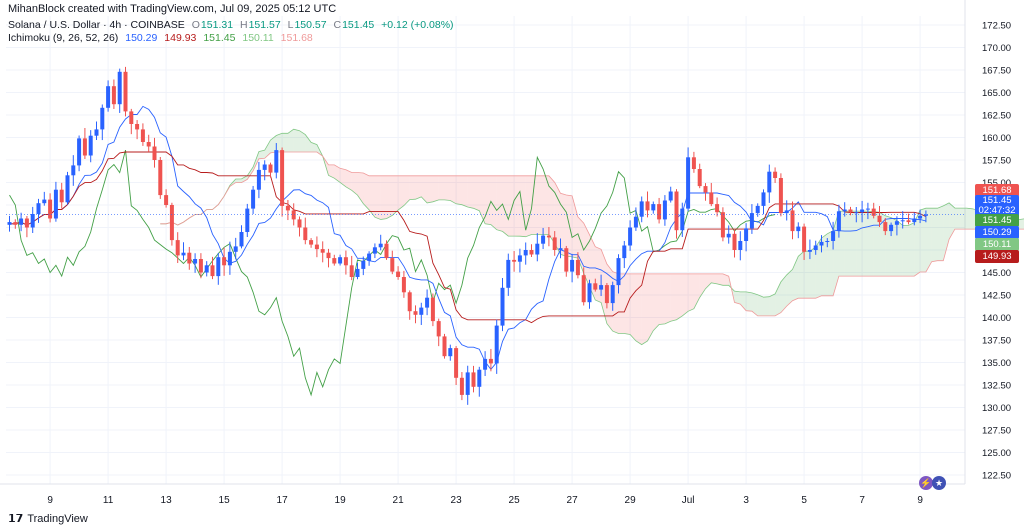 Image resolution: width=1024 pixels, height=532 pixels. I want to click on close-label: C, so click(337, 25).